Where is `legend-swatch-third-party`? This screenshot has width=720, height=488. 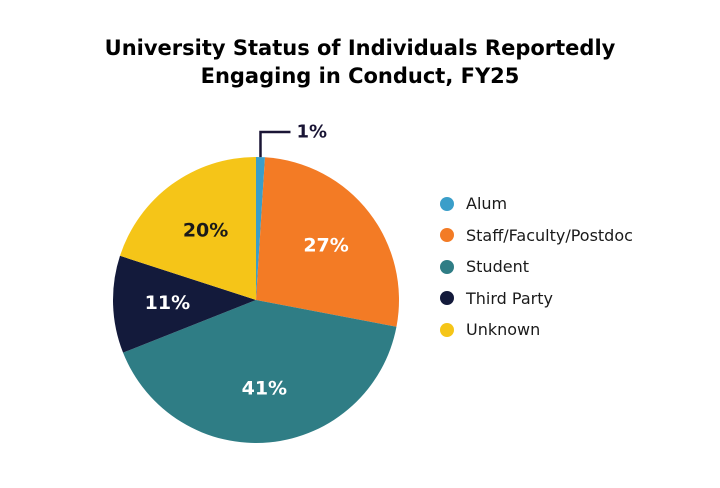
legend-swatch-third-party is located at coordinates (447, 298).